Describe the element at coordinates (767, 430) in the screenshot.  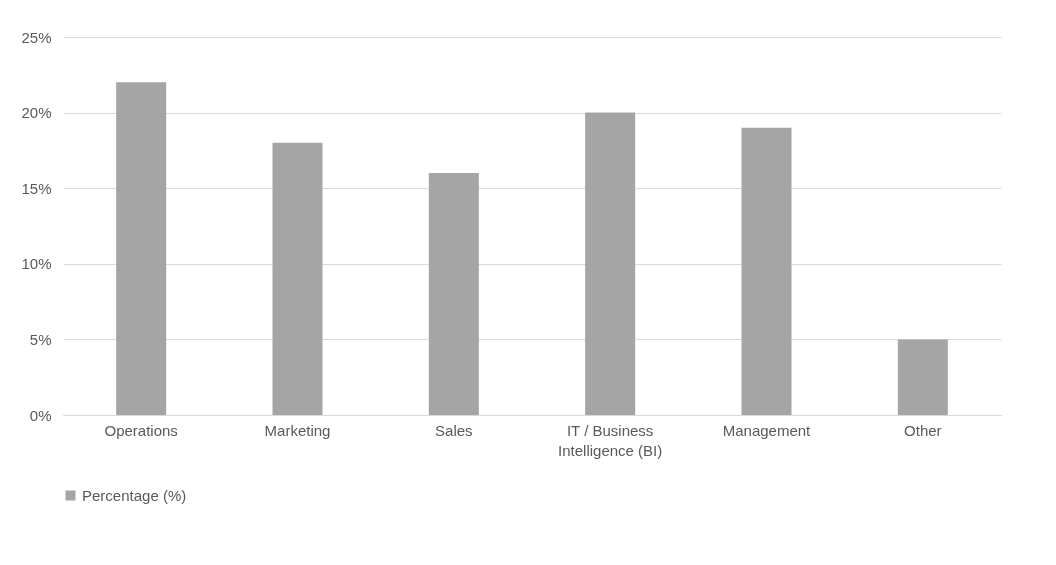
I see `x-tick-label: Management` at that location.